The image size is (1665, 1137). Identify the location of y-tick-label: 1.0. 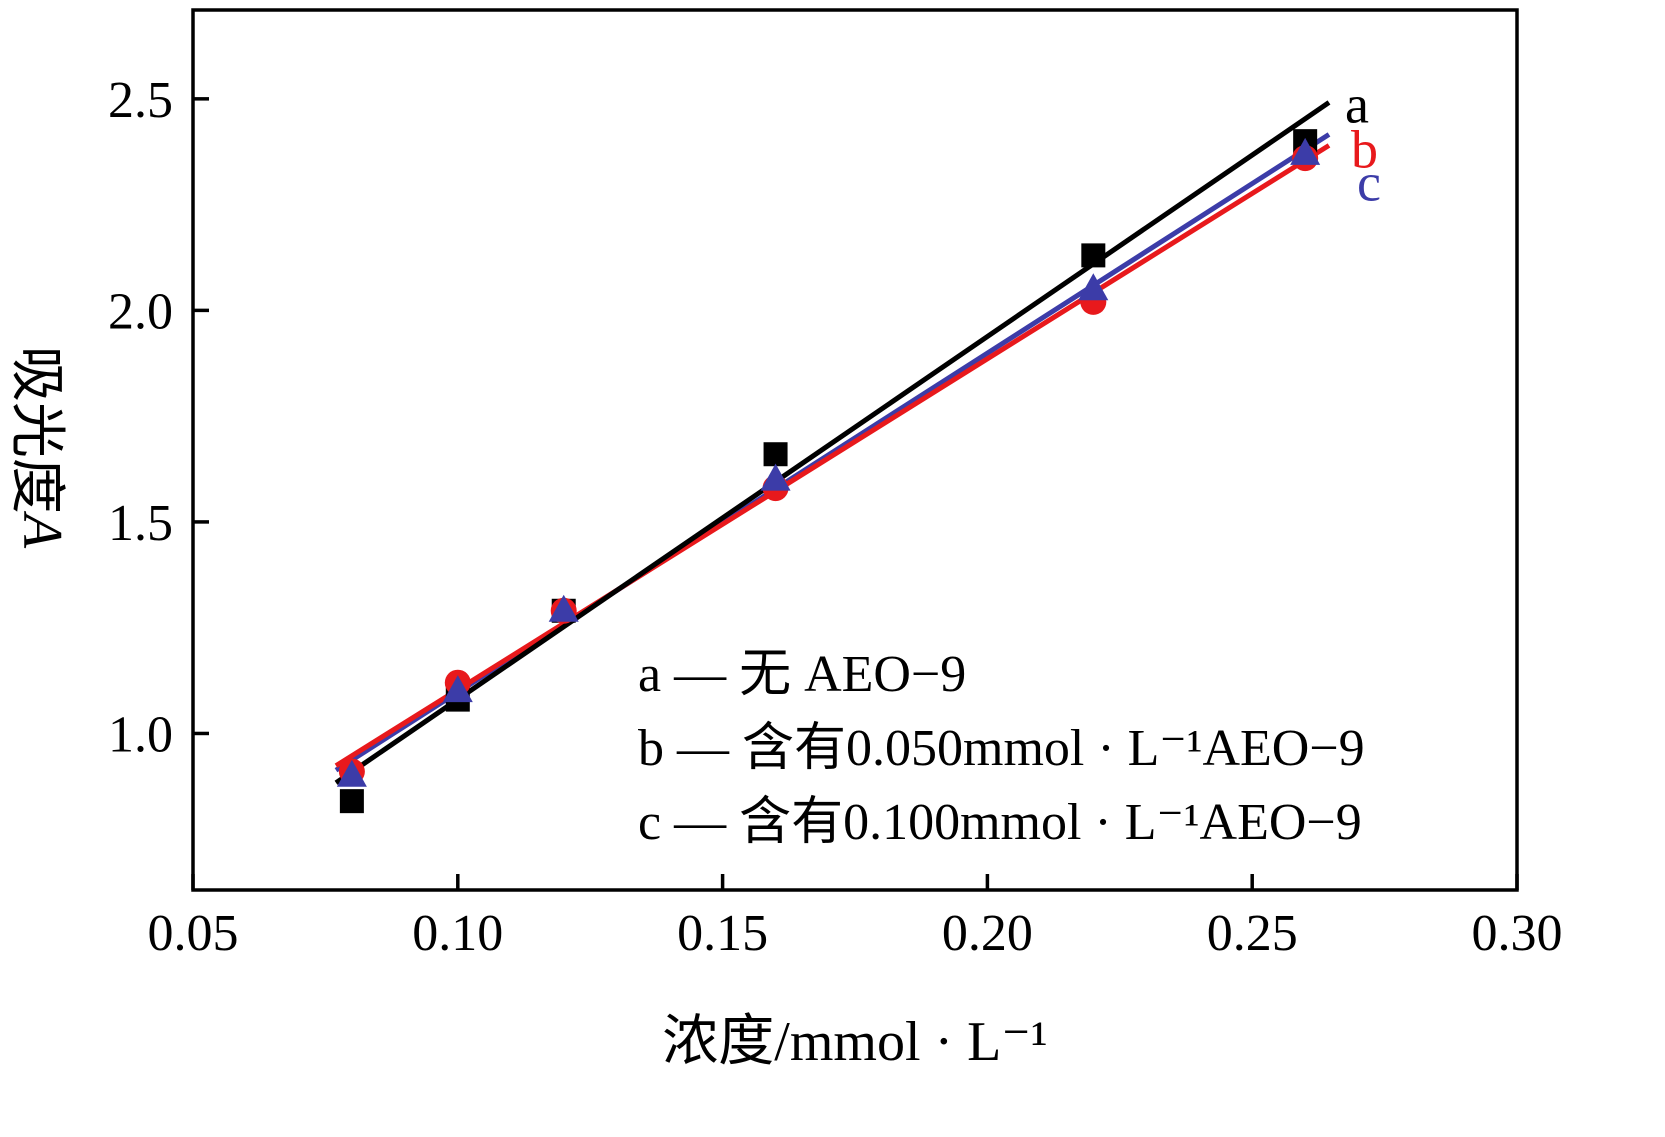
(140, 734).